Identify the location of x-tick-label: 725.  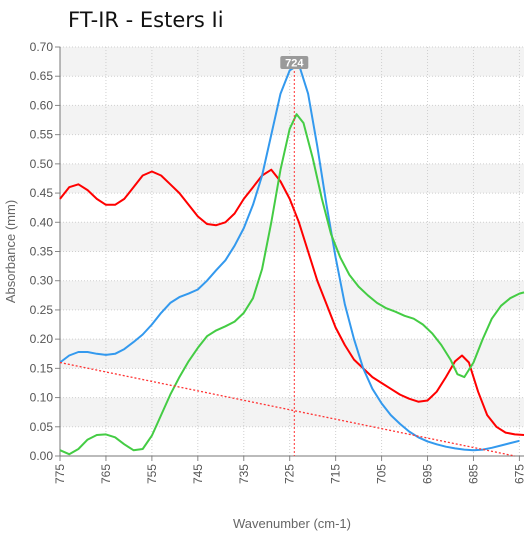
(290, 474).